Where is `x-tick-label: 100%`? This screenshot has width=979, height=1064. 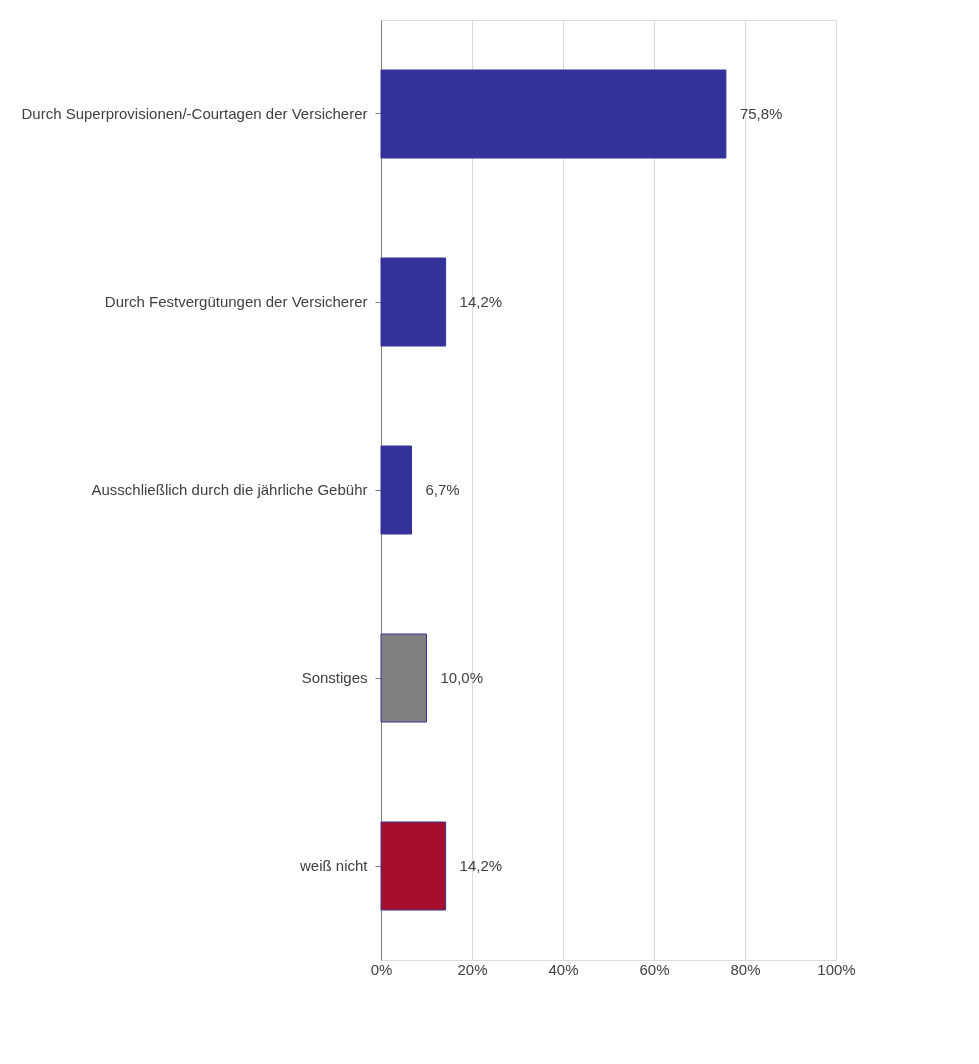 x-tick-label: 100% is located at coordinates (836, 969).